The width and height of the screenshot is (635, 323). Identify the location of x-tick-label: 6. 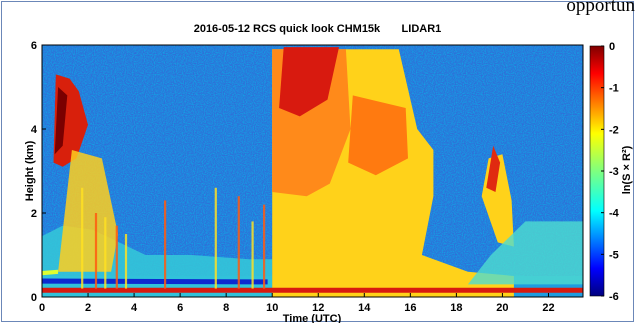
(180, 308).